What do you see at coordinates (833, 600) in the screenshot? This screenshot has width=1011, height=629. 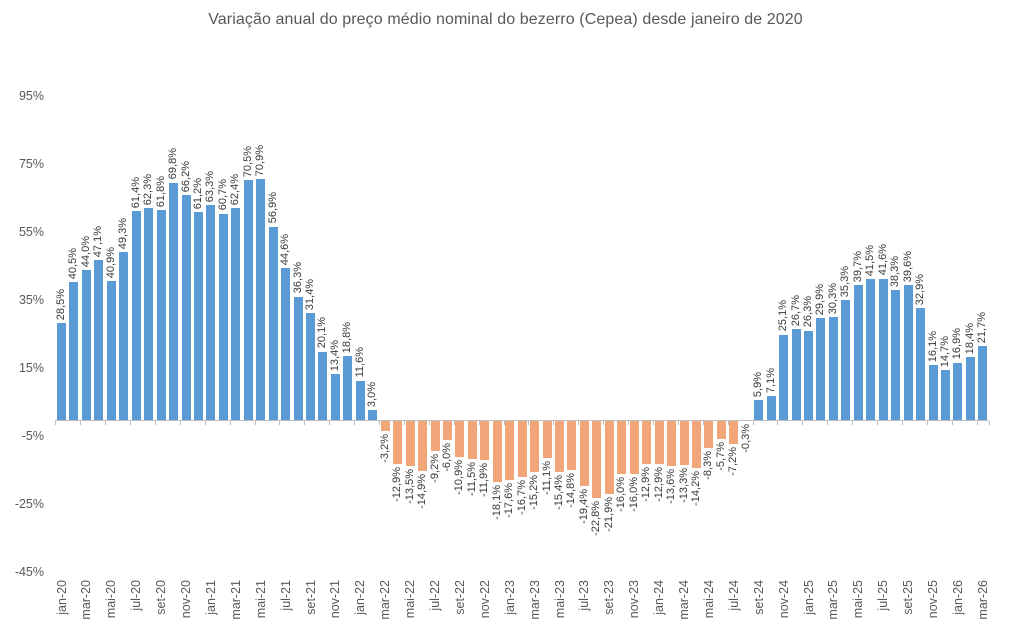 I see `x-axis-tick-label: mar-25` at bounding box center [833, 600].